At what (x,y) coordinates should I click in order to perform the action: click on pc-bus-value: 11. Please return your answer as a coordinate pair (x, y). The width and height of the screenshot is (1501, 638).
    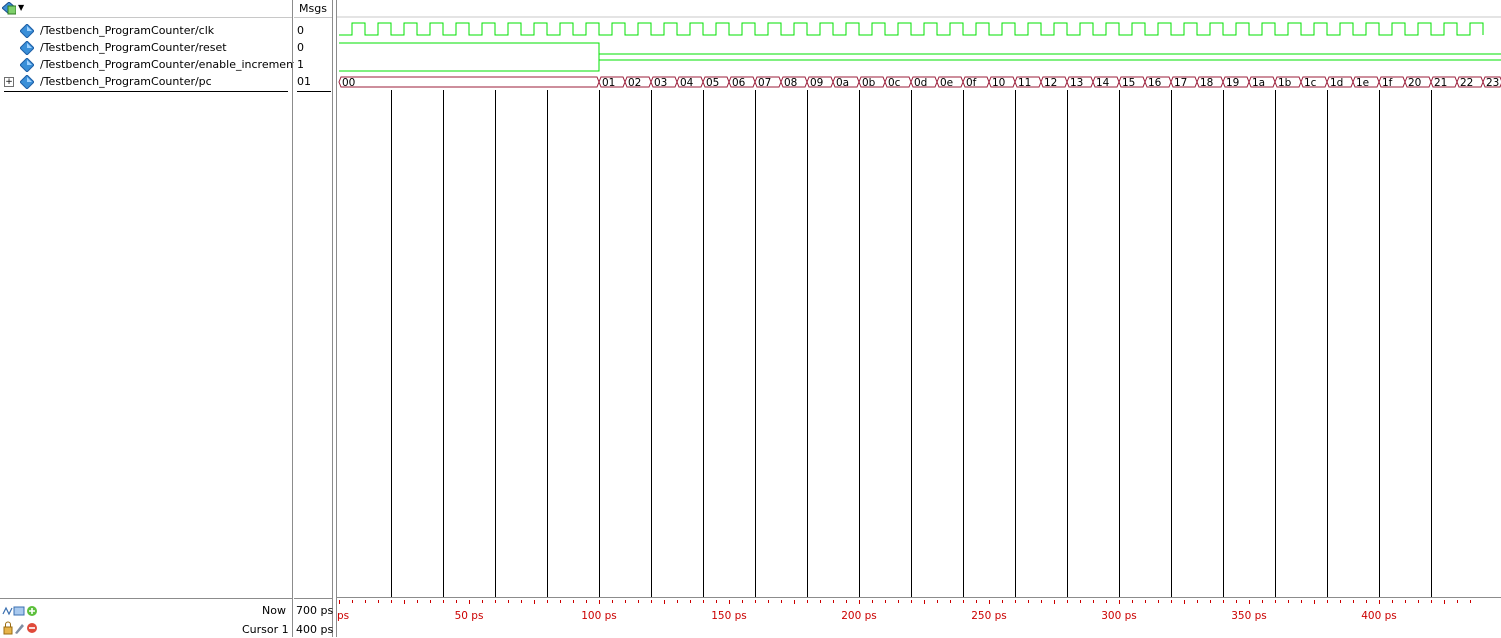
    Looking at the image, I should click on (1024, 83).